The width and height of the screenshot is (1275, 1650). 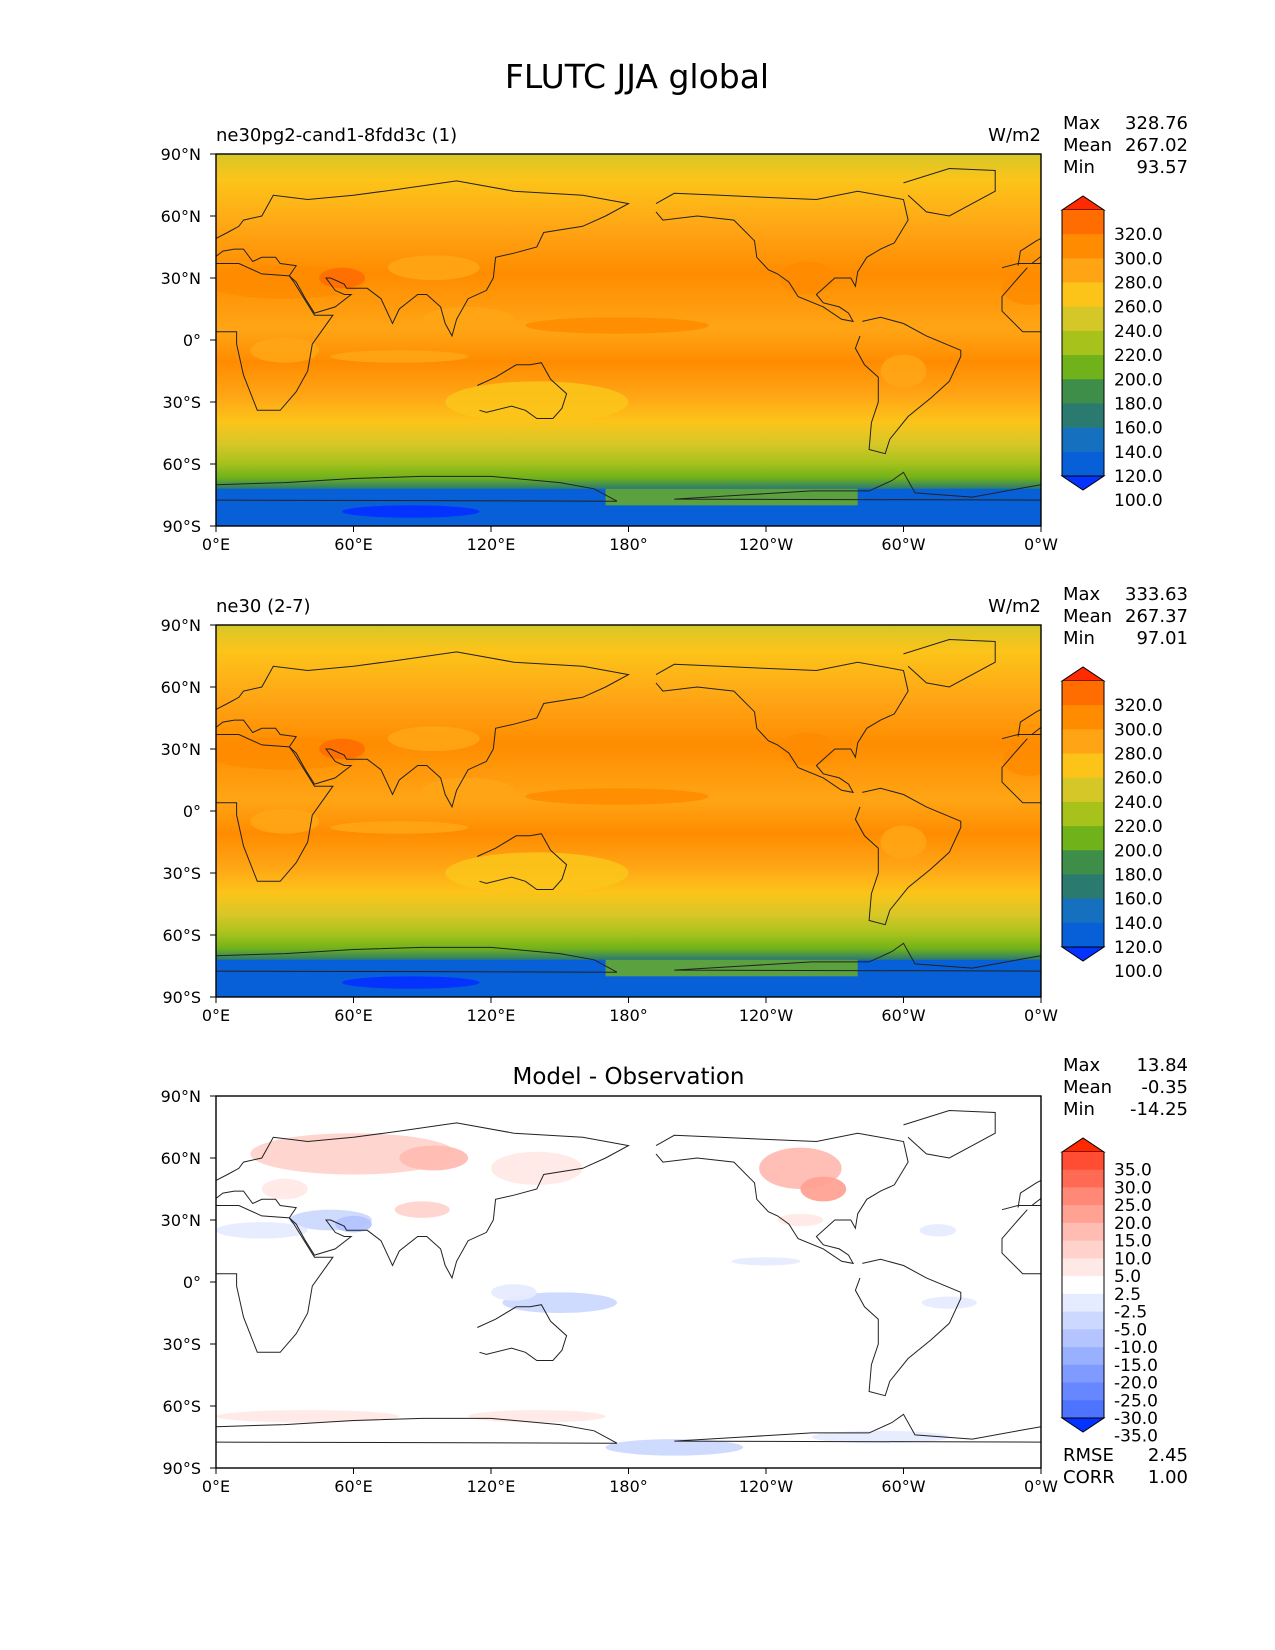 What do you see at coordinates (1162, 167) in the screenshot?
I see `stat-value: 93.57` at bounding box center [1162, 167].